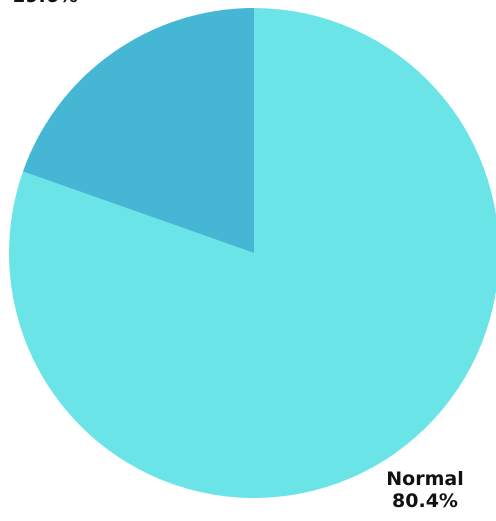  I want to click on slice-label-value-1: 19.6%, so click(45, 3).